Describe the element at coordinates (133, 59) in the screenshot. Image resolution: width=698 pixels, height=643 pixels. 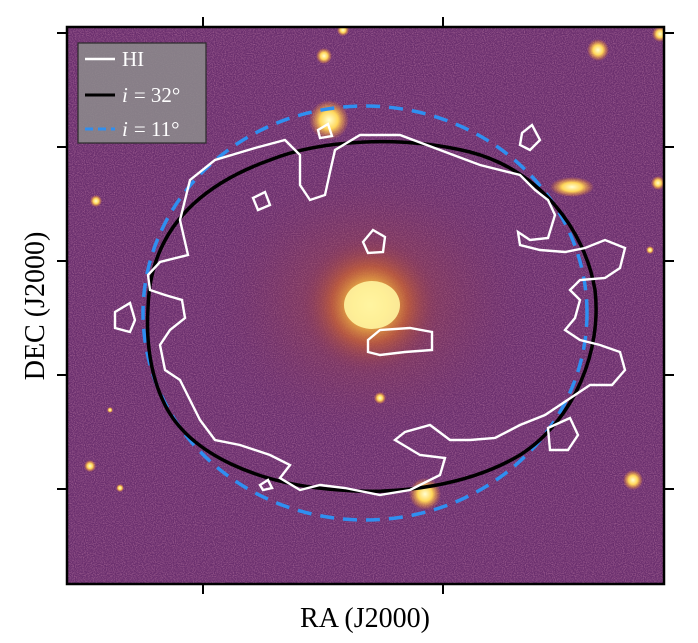
I see `legend-hi-label: HI` at that location.